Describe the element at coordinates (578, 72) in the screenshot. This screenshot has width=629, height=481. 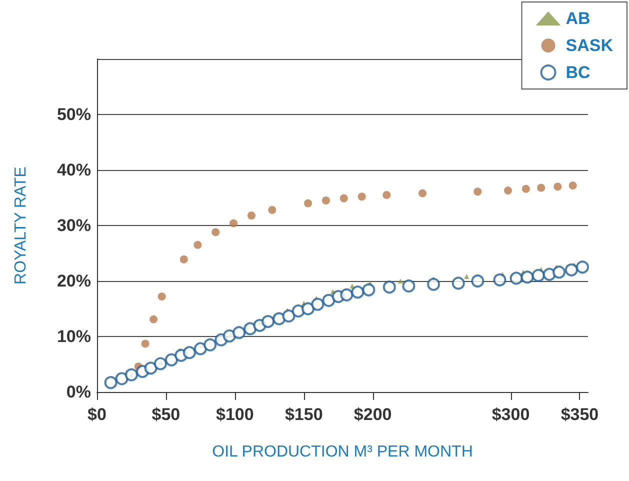
I see `legend-label: BC` at that location.